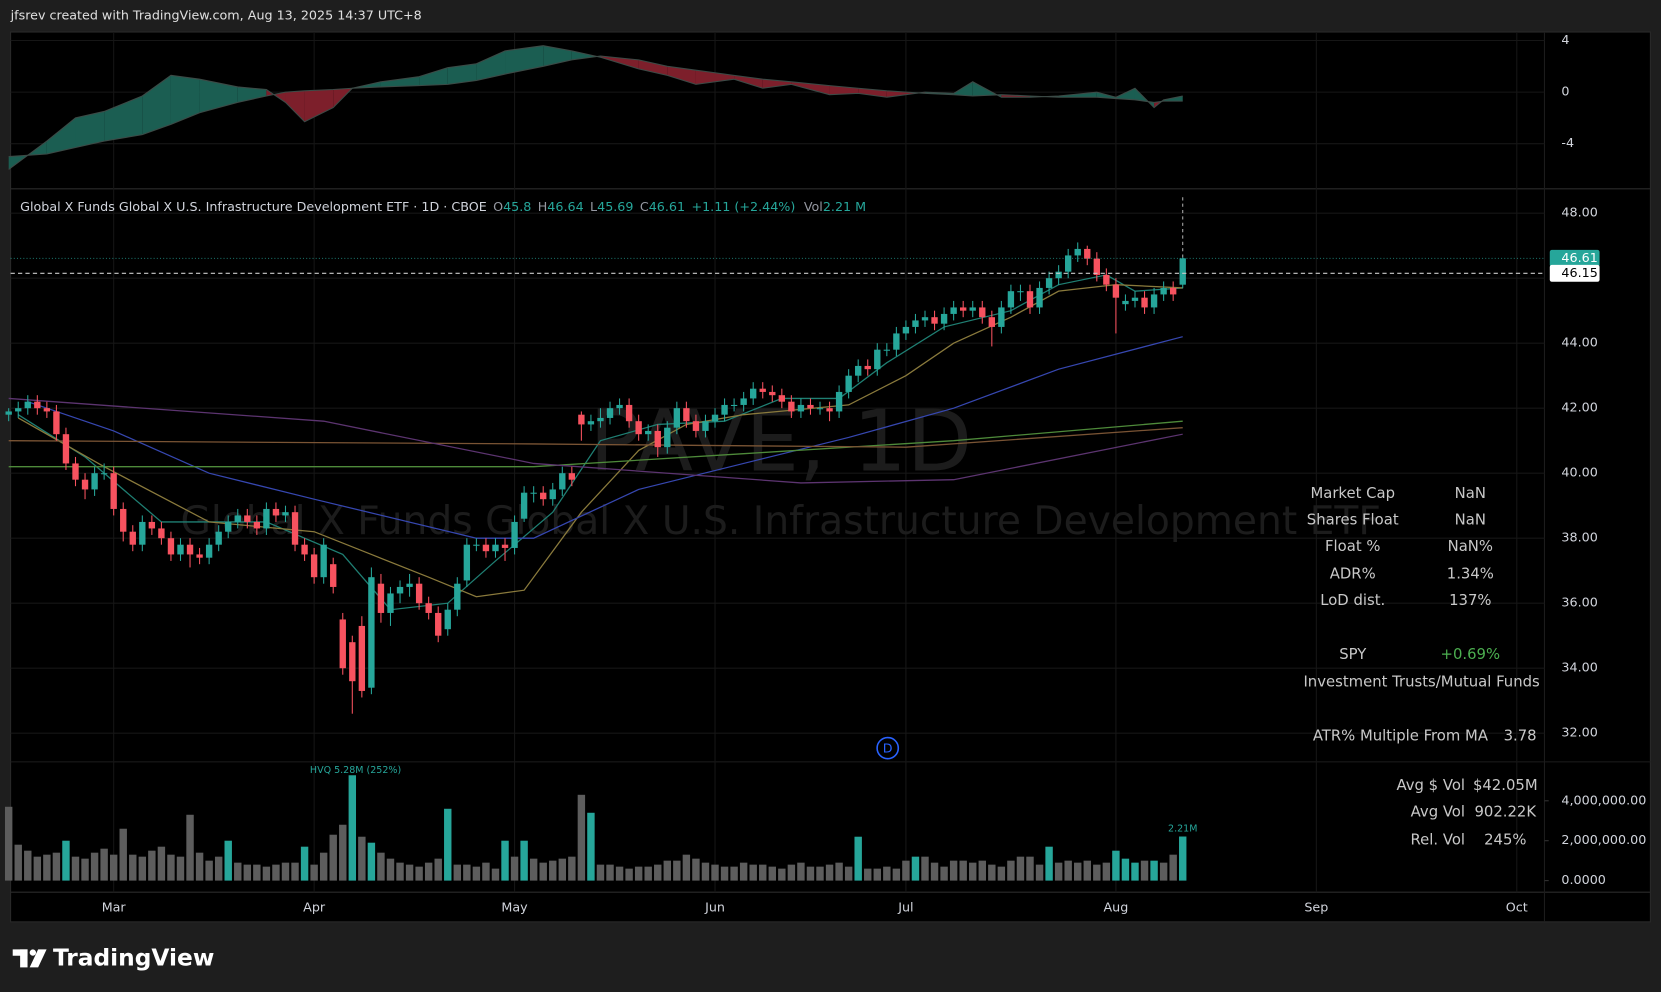  Describe the element at coordinates (1579, 732) in the screenshot. I see `y-tick-label: 32.00` at that location.